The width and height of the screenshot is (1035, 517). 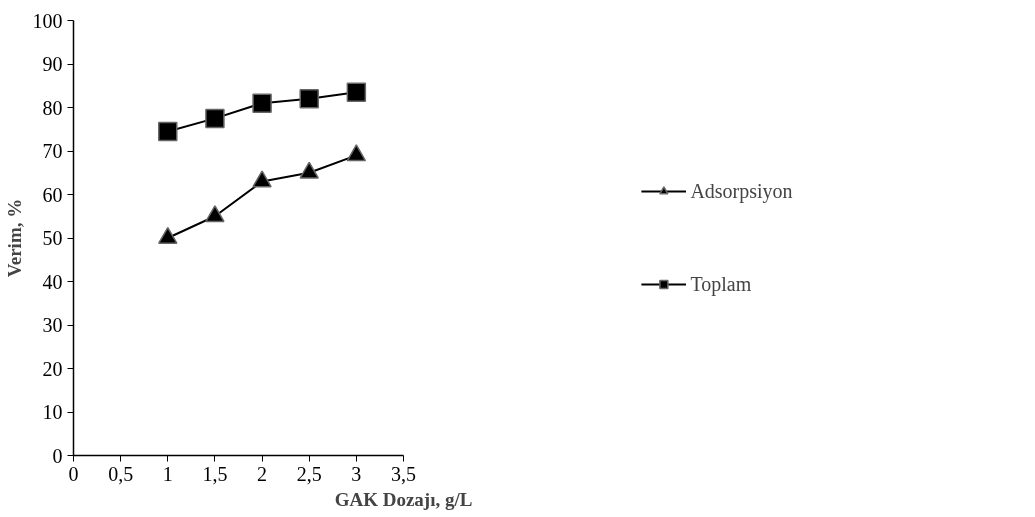 I want to click on y-axis-title: Verim, %, so click(x=14, y=238).